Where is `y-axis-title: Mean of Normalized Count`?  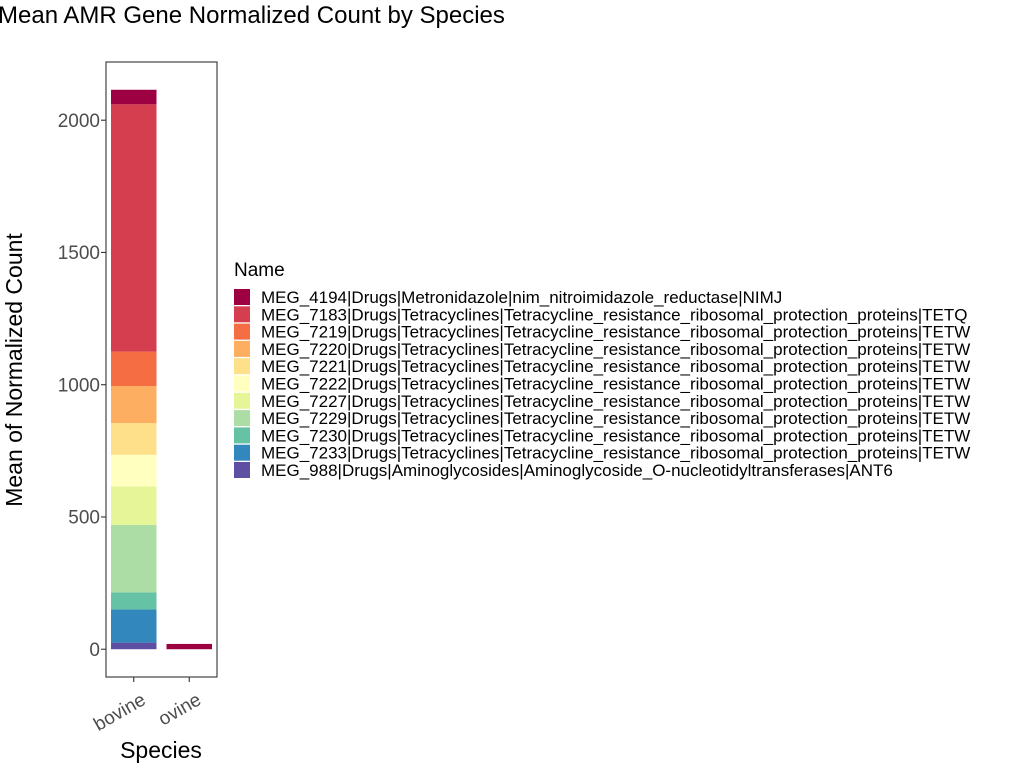
y-axis-title: Mean of Normalized Count is located at coordinates (14, 370).